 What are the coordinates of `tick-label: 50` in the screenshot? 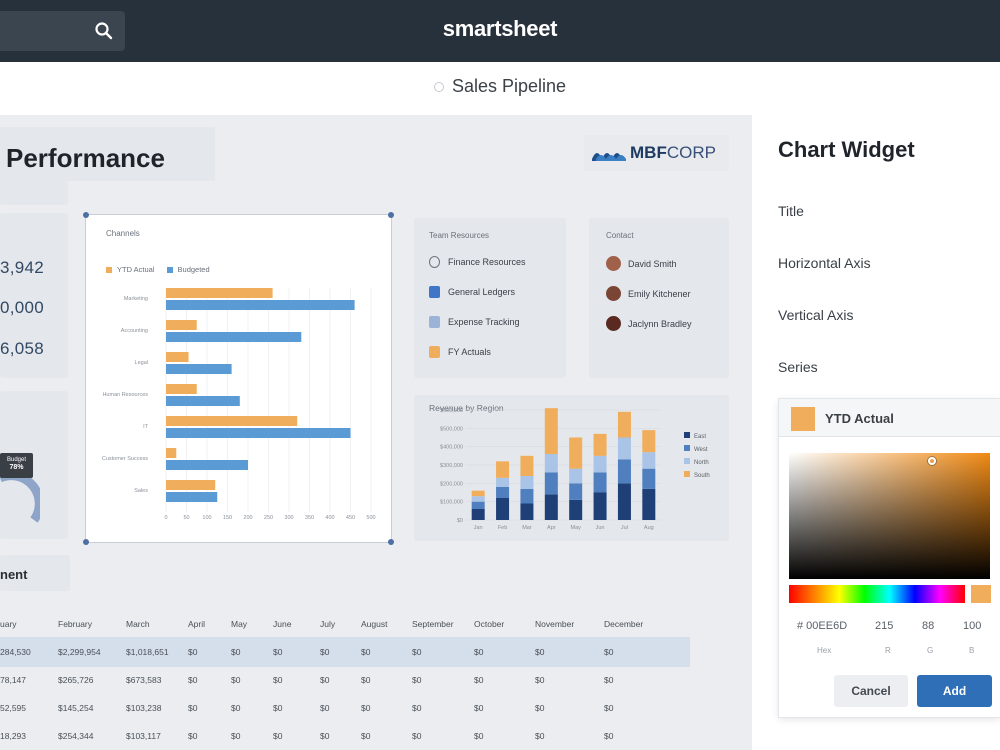 It's located at (186, 518).